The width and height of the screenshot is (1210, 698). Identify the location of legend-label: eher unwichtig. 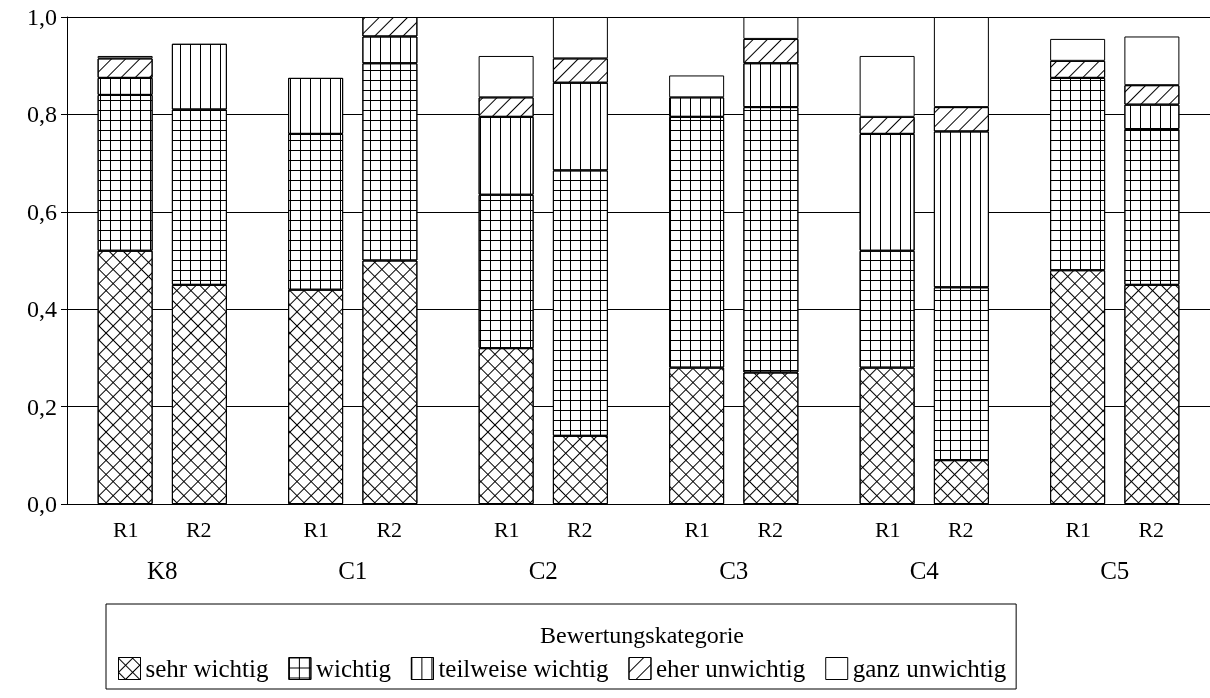
(730, 668).